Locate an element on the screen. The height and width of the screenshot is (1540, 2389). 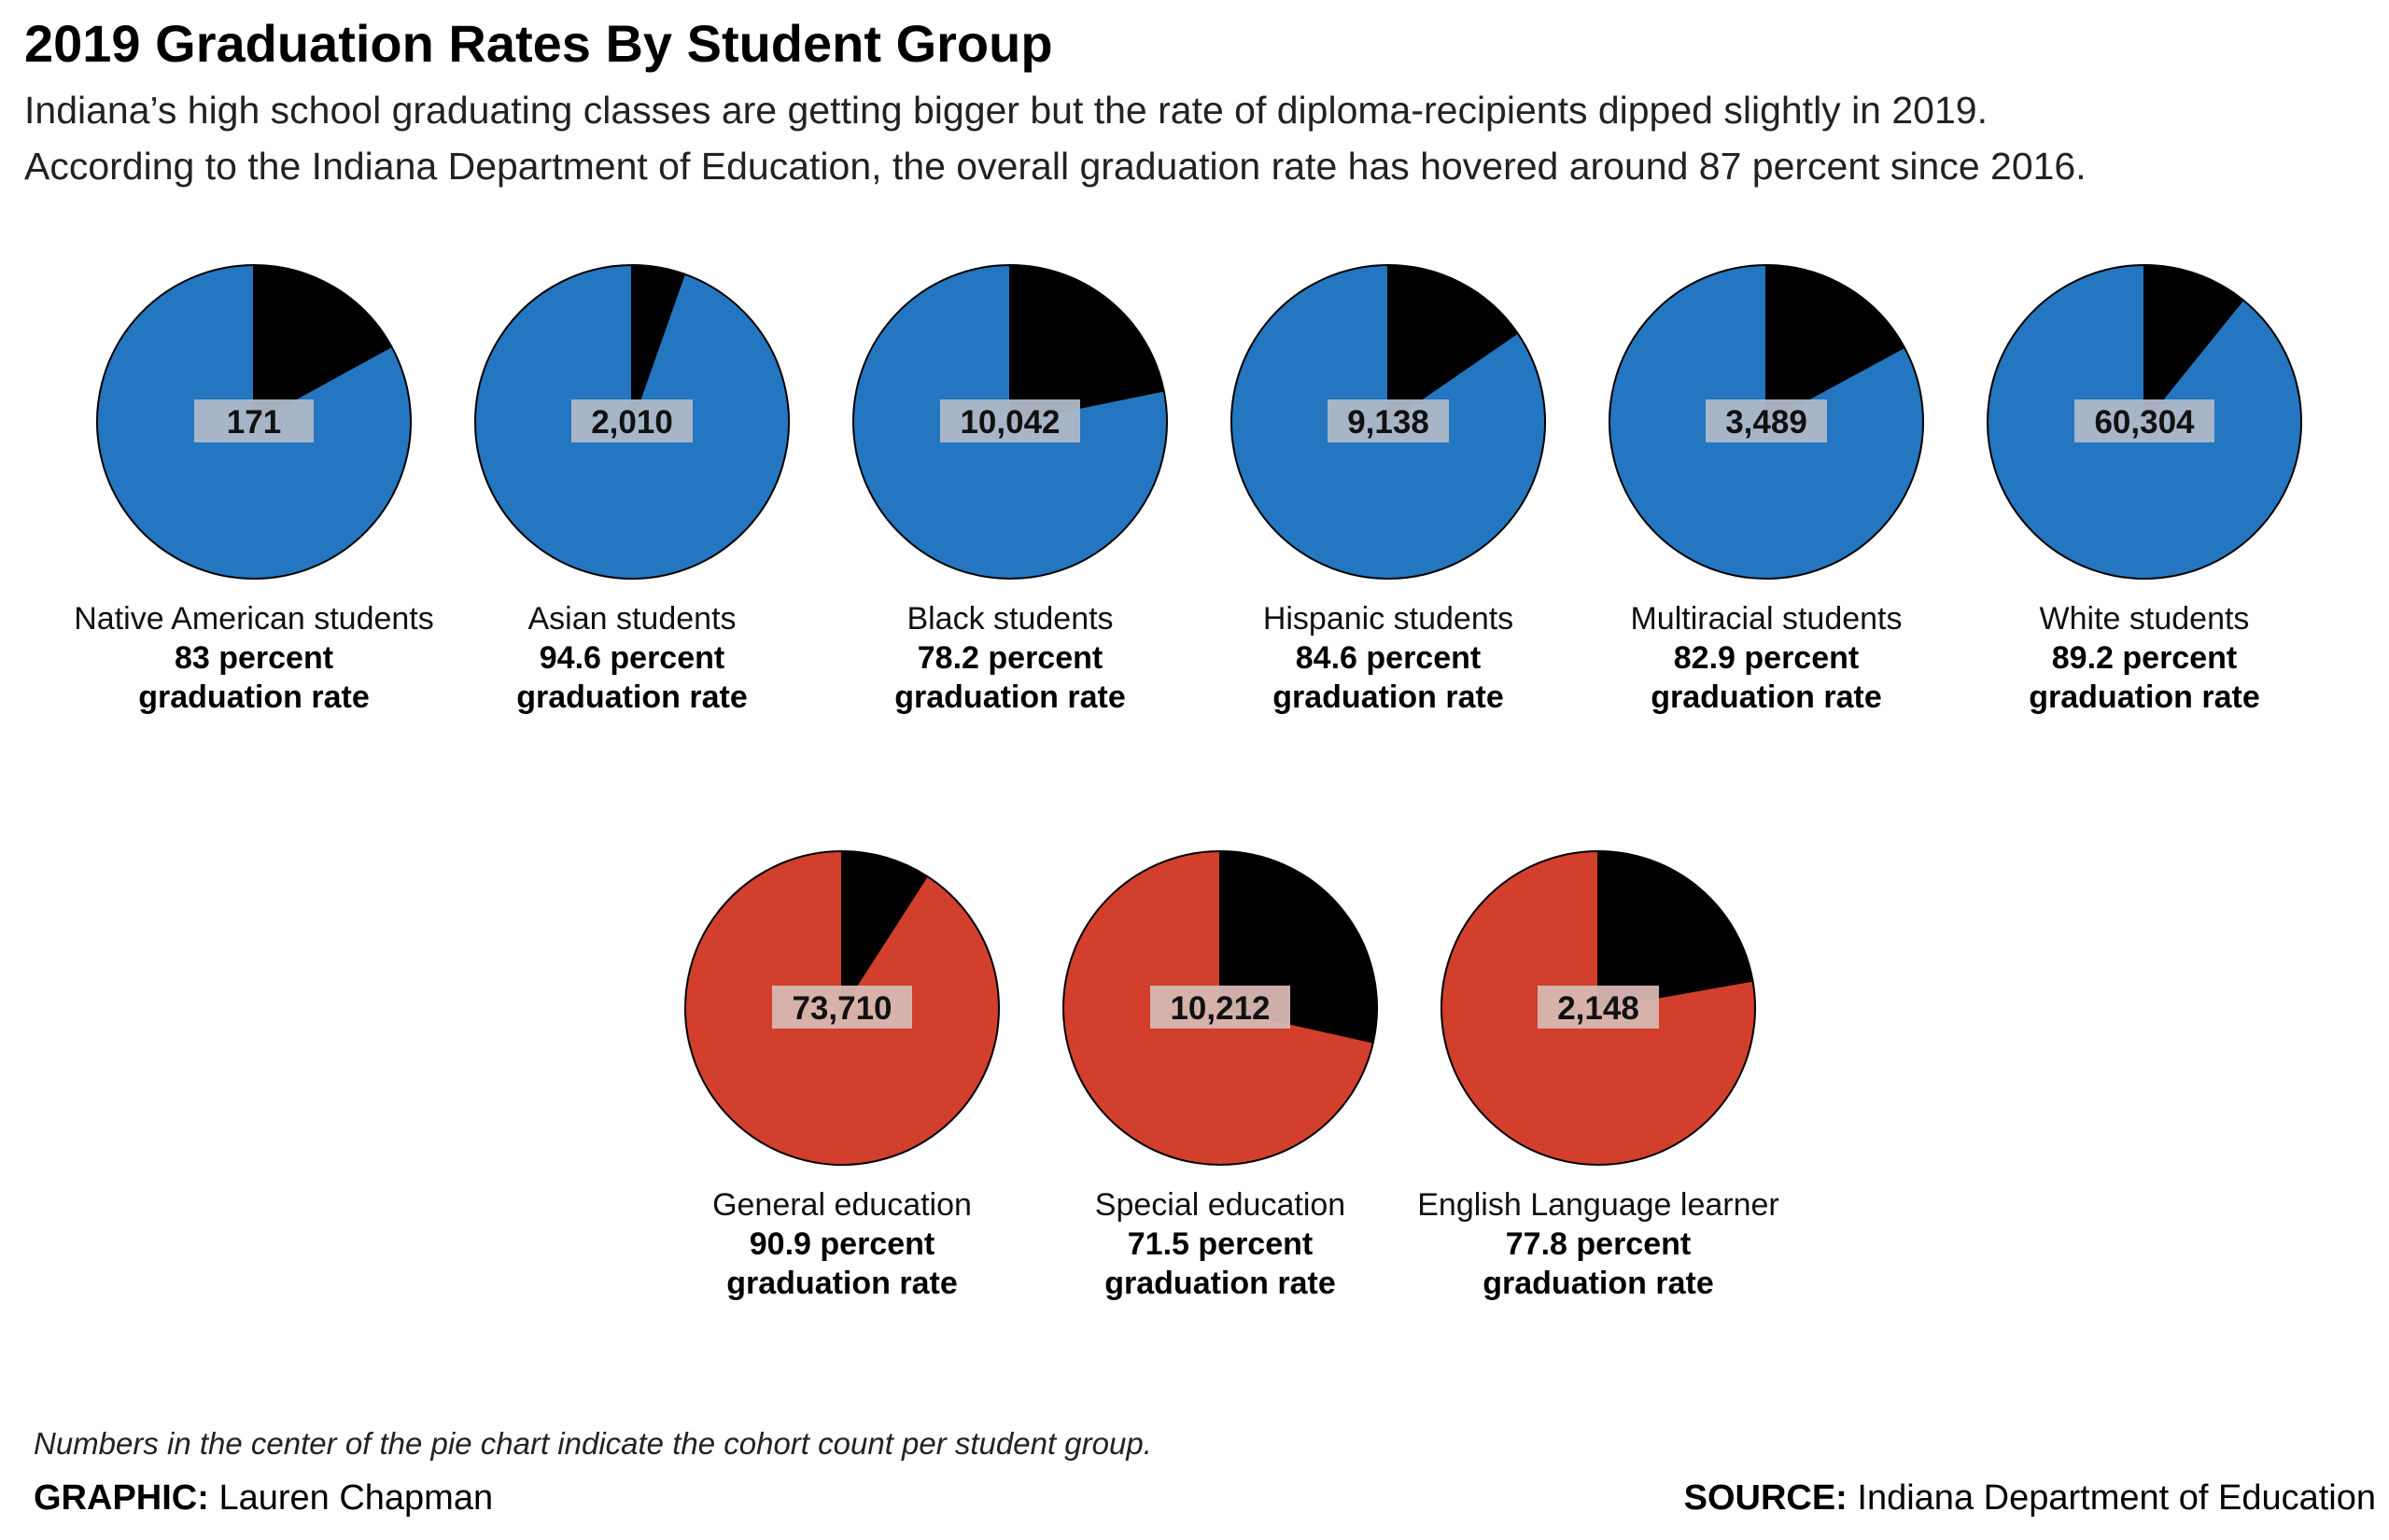
source-value: Indiana Department of Education is located at coordinates (2116, 1498).